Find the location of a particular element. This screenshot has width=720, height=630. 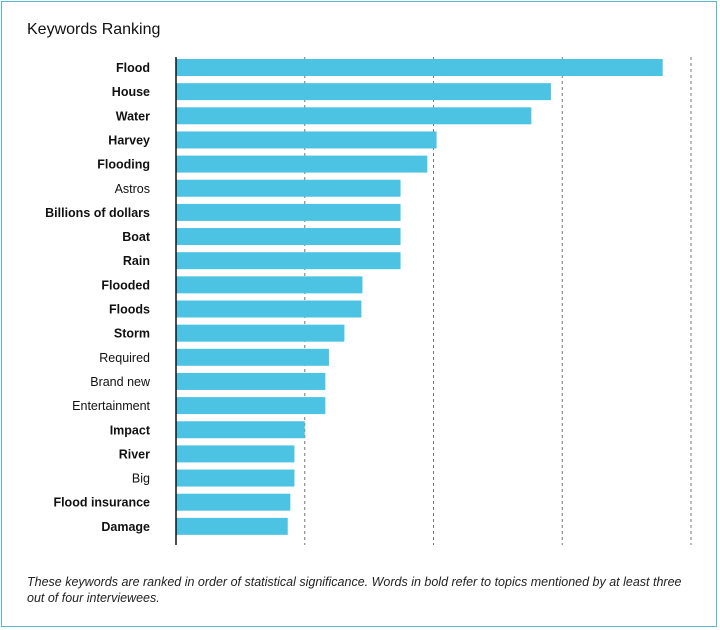

category-label: Entertainment is located at coordinates (111, 406).